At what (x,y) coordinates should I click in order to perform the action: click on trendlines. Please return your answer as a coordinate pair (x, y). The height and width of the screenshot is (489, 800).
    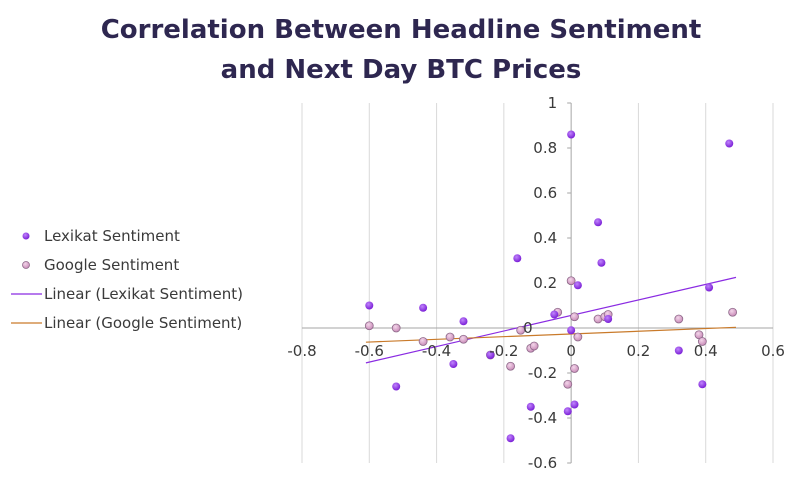
    Looking at the image, I should click on (551, 320).